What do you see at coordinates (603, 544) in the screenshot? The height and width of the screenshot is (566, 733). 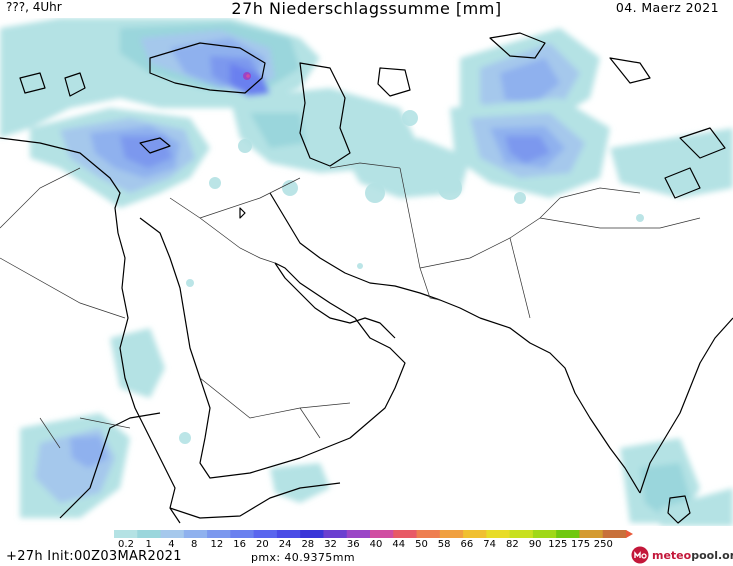 I see `legend-label: 250` at bounding box center [603, 544].